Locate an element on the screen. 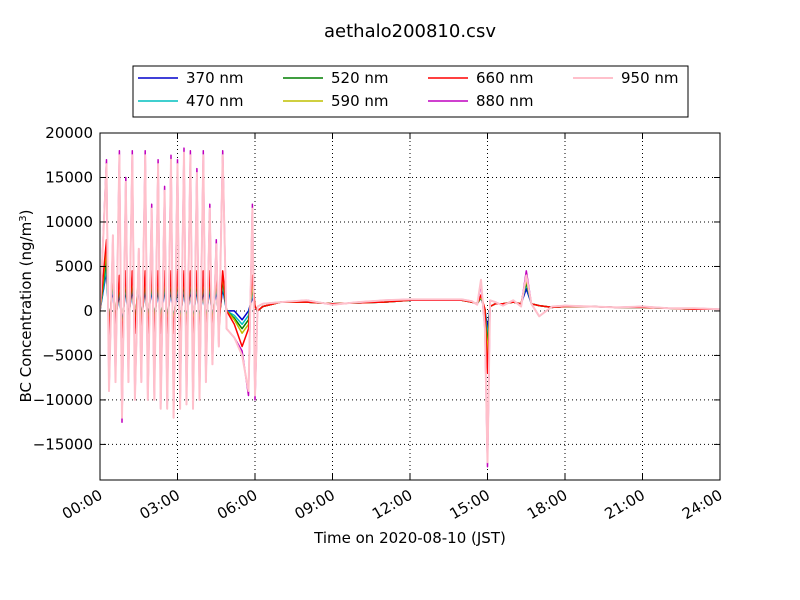  y-tick-label: −5000 is located at coordinates (67, 355).